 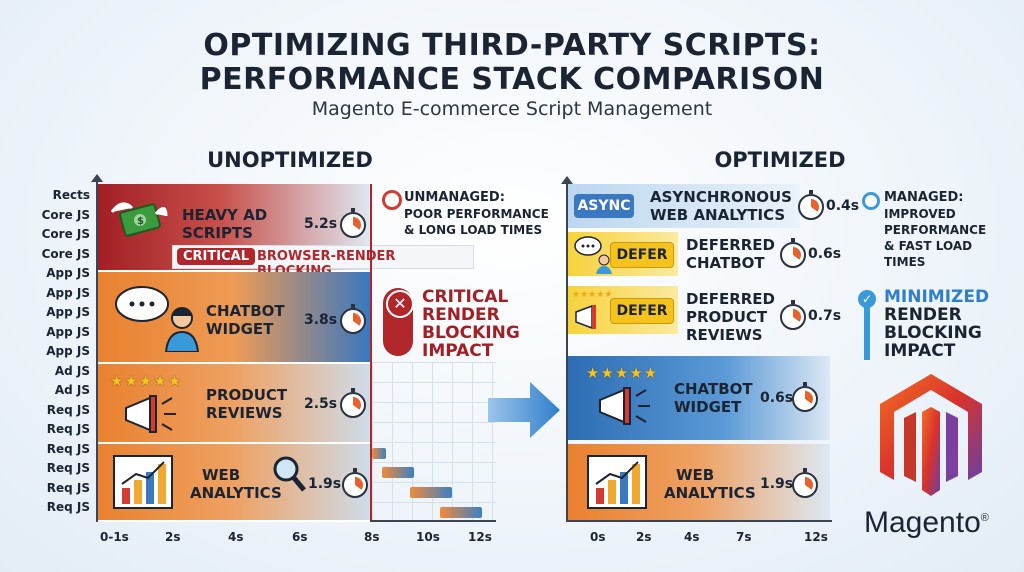 I want to click on row-chatbot-widget-opt: ★★★★★ CHATBOT WIDGET 0.6s, so click(x=699, y=398).